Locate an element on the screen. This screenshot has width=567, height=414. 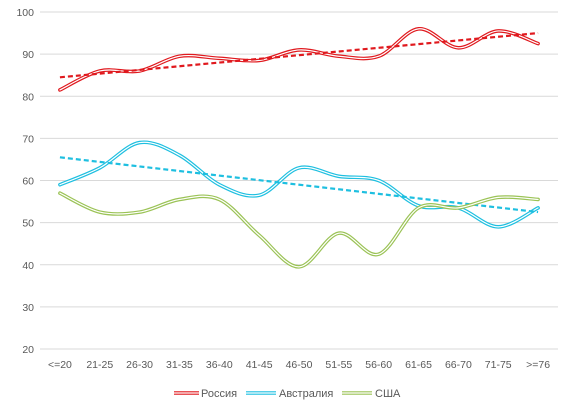
y-tick-label: 80 is located at coordinates (28, 97).